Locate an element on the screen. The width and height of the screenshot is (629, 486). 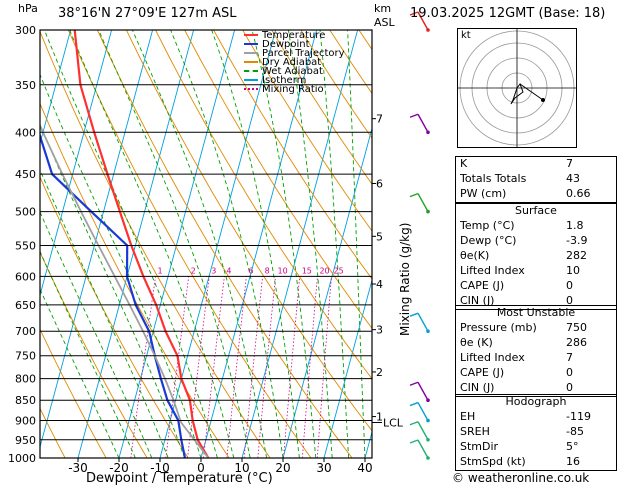
surface-row: Dewp (°C) -3.9 is located at coordinates (536, 241).